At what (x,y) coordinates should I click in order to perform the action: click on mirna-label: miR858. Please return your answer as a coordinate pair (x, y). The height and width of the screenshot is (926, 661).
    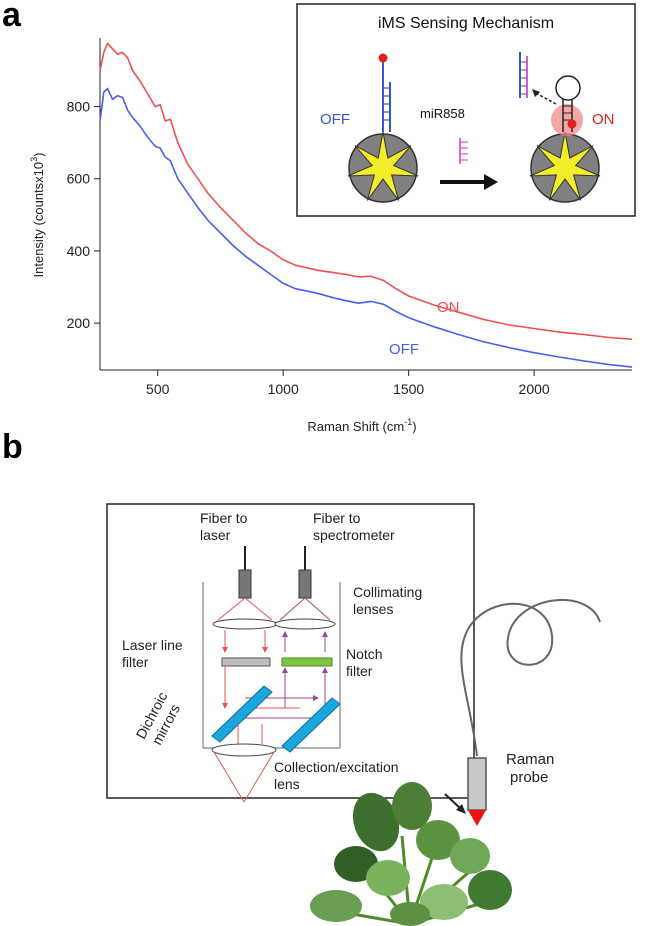
    Looking at the image, I should click on (442, 113).